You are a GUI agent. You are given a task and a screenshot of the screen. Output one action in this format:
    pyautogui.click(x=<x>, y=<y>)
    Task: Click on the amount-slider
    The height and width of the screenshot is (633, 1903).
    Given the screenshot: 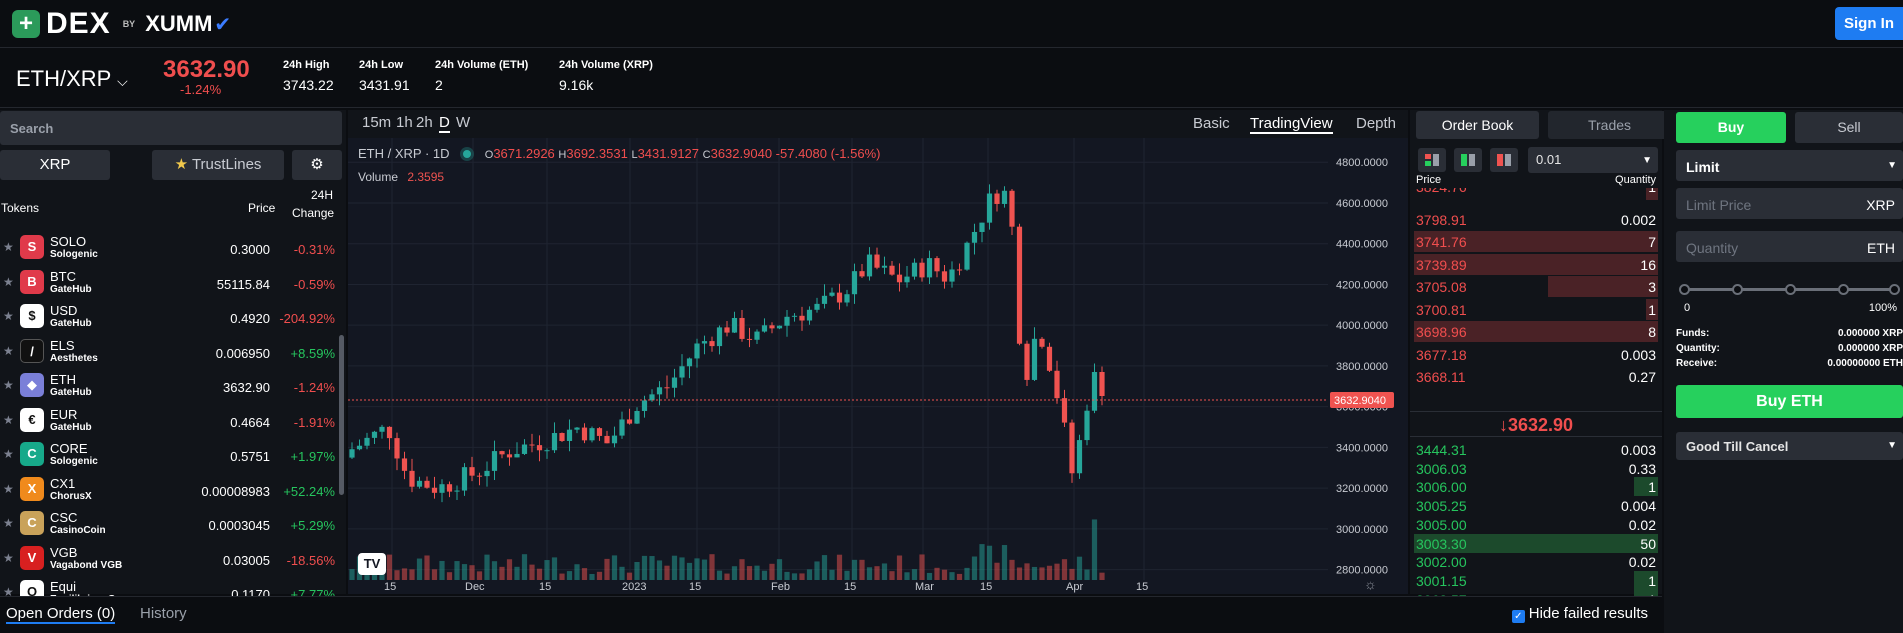 What is the action you would take?
    pyautogui.click(x=1789, y=289)
    